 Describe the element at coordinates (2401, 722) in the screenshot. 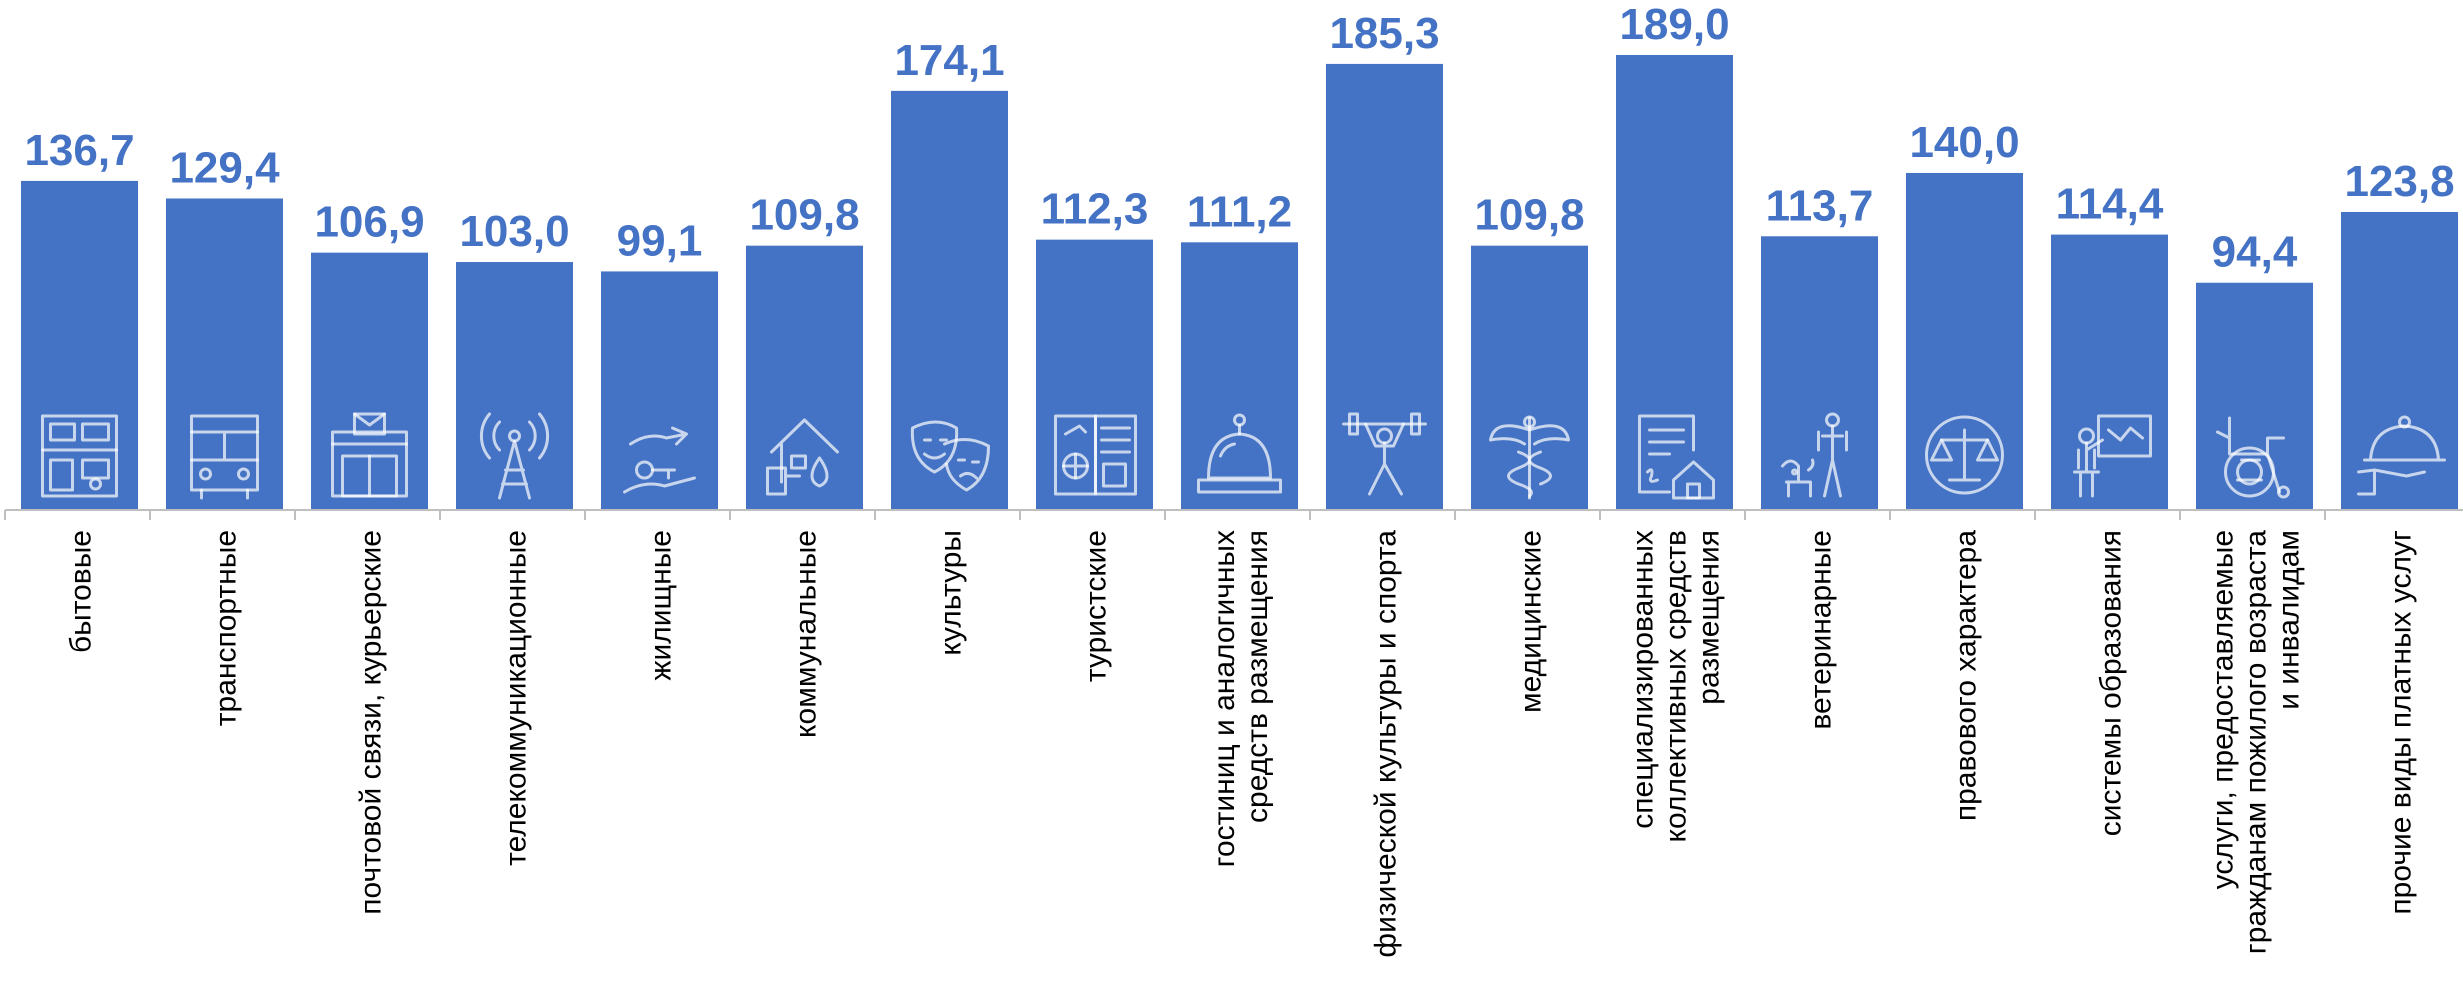

I see `category-label: прочие виды платных услуг` at that location.